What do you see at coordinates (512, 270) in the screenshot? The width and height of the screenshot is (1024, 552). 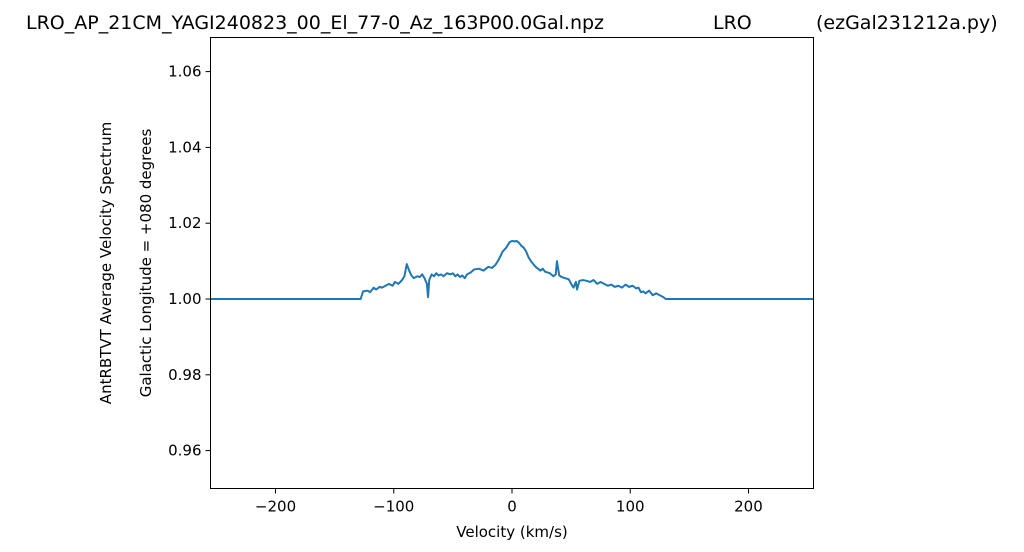 I see `spectrum-line` at bounding box center [512, 270].